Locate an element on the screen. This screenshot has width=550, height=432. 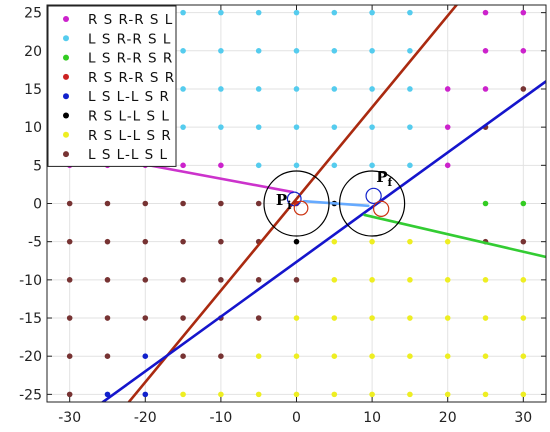
y-tick-label: 25 is located at coordinates (33, 14).